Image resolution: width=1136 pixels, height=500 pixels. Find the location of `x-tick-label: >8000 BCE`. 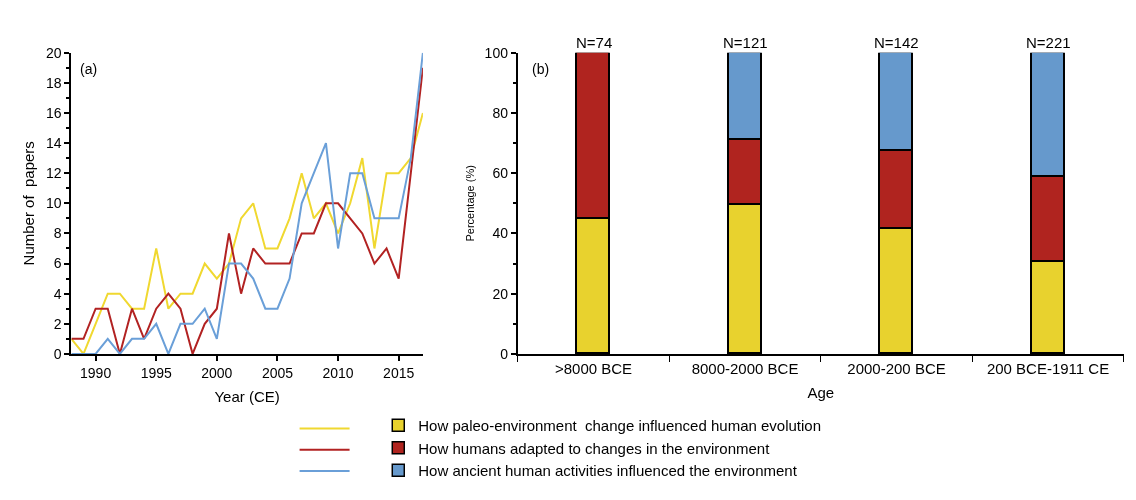

x-tick-label: >8000 BCE is located at coordinates (593, 368).